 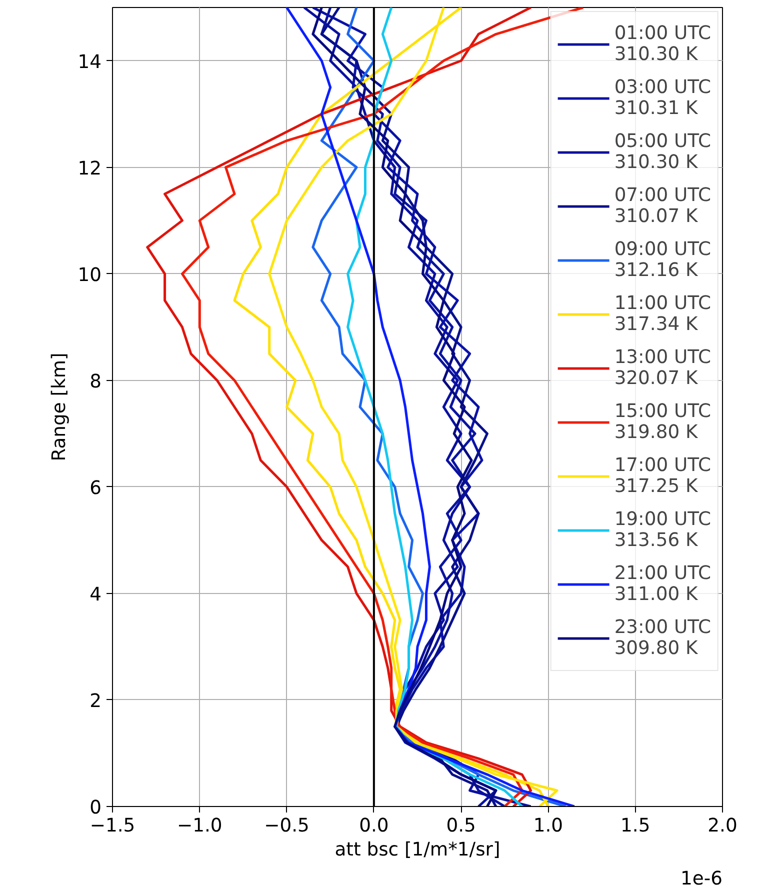 What do you see at coordinates (662, 584) in the screenshot?
I see `legend-label: 21:00 UTC 311.00 K` at bounding box center [662, 584].